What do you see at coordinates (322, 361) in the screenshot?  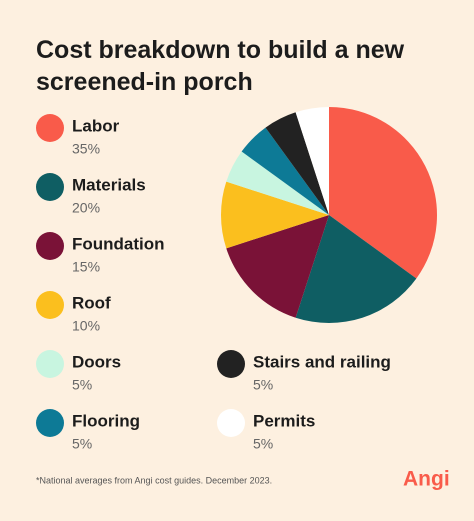 I see `legend-label: Stairs and railing` at bounding box center [322, 361].